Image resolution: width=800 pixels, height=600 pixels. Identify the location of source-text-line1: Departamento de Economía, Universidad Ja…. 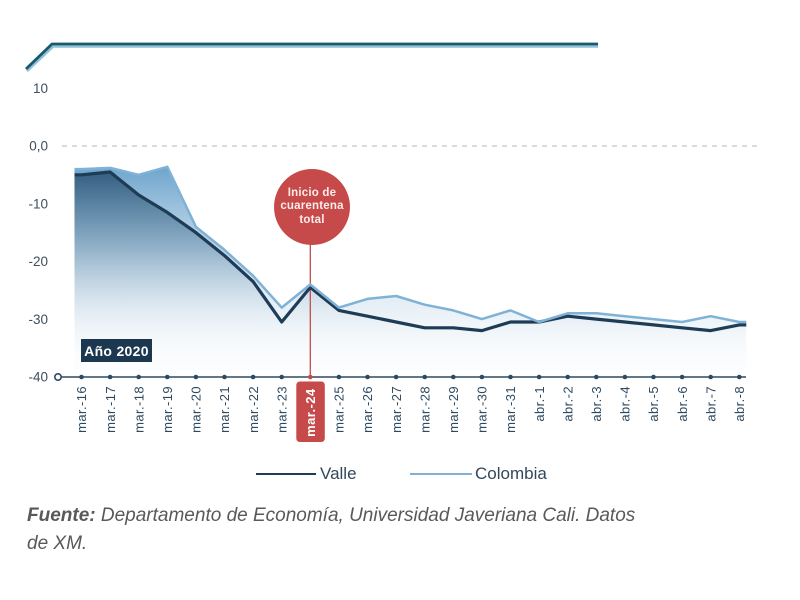
(365, 515).